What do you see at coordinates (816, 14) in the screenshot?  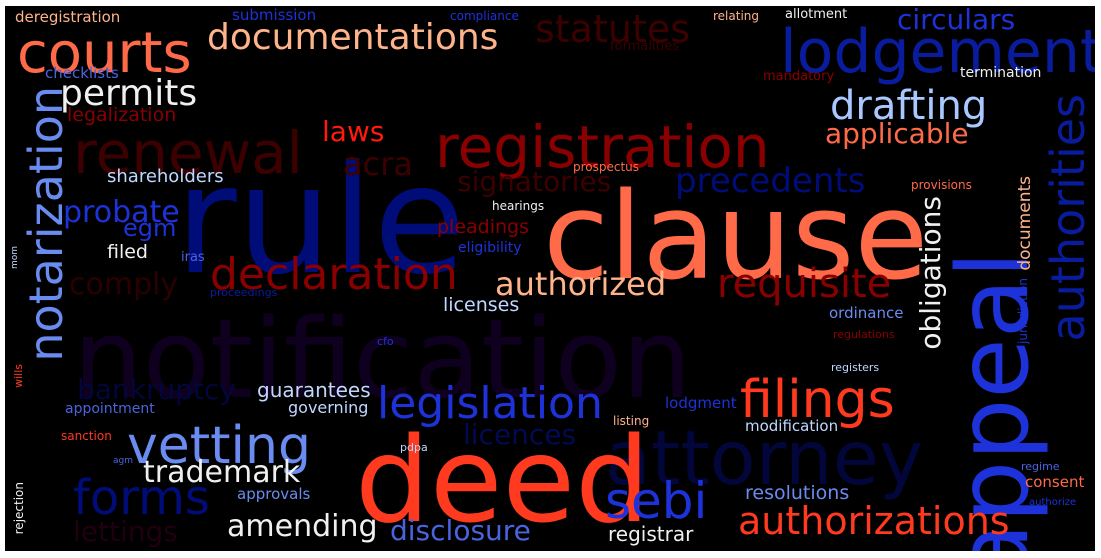 I see `word-allotment: allotment` at bounding box center [816, 14].